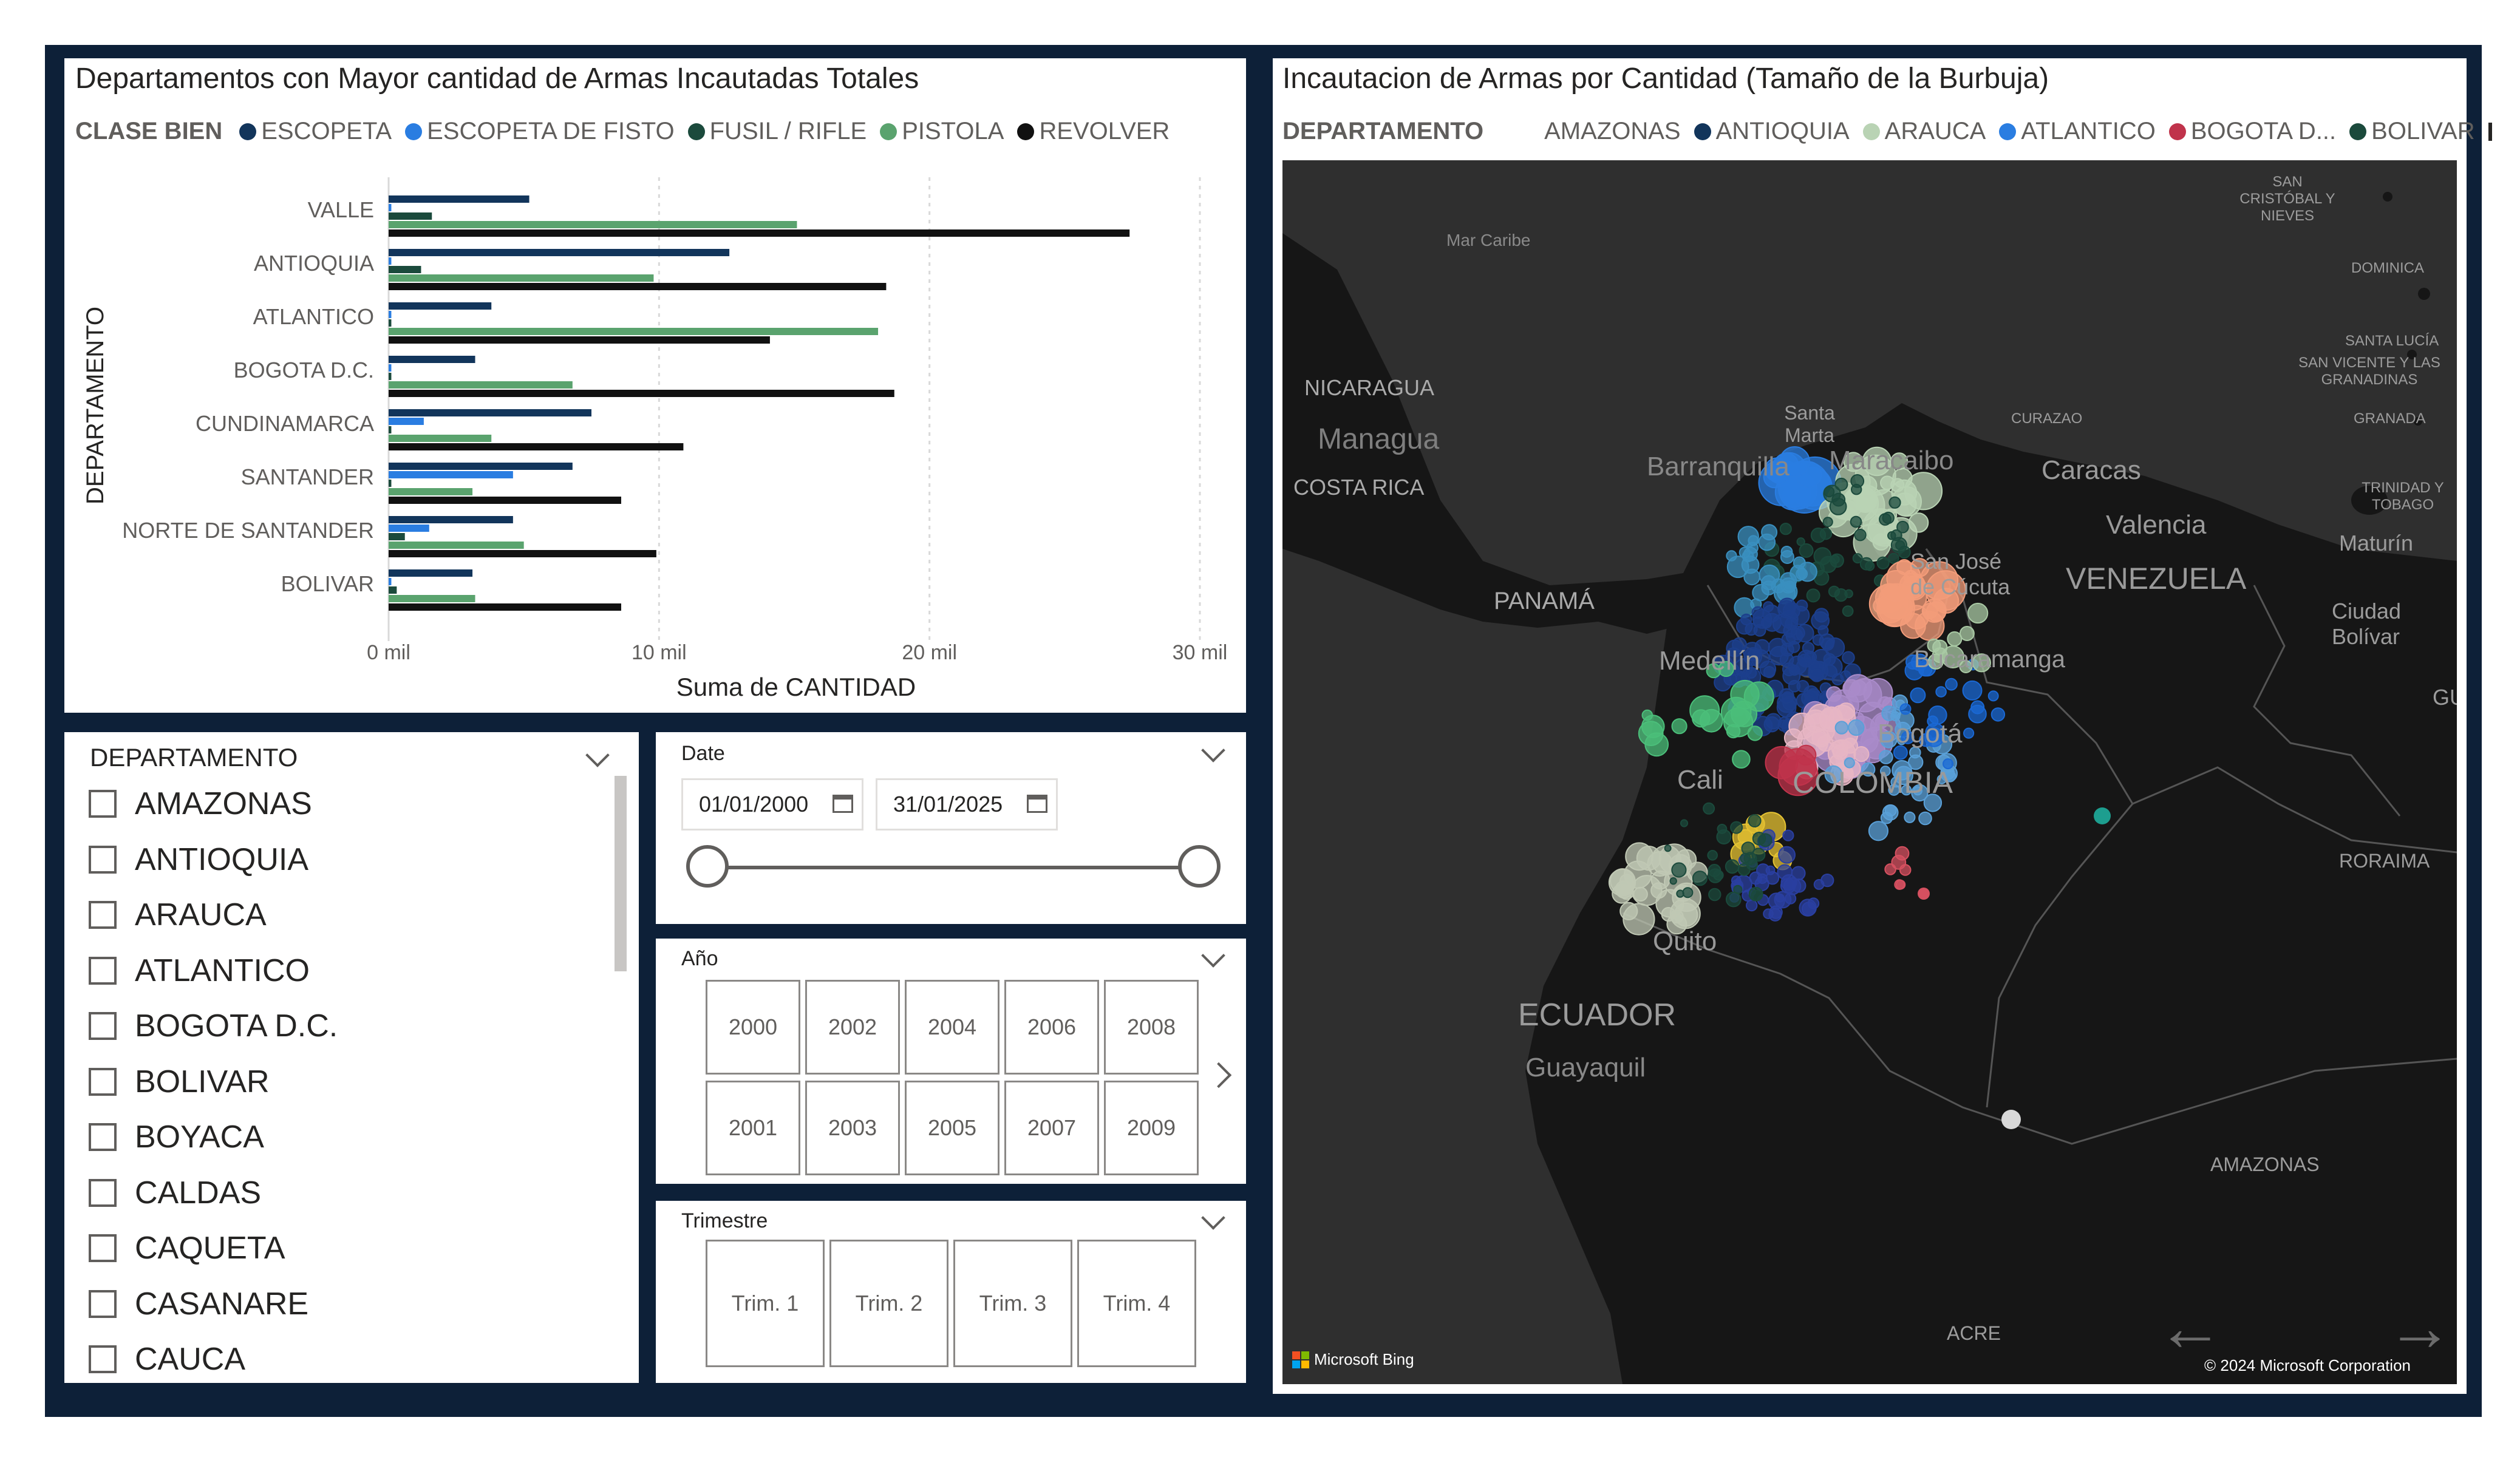 The width and height of the screenshot is (2520, 1457). I want to click on year-tile: 2007, so click(1051, 1128).